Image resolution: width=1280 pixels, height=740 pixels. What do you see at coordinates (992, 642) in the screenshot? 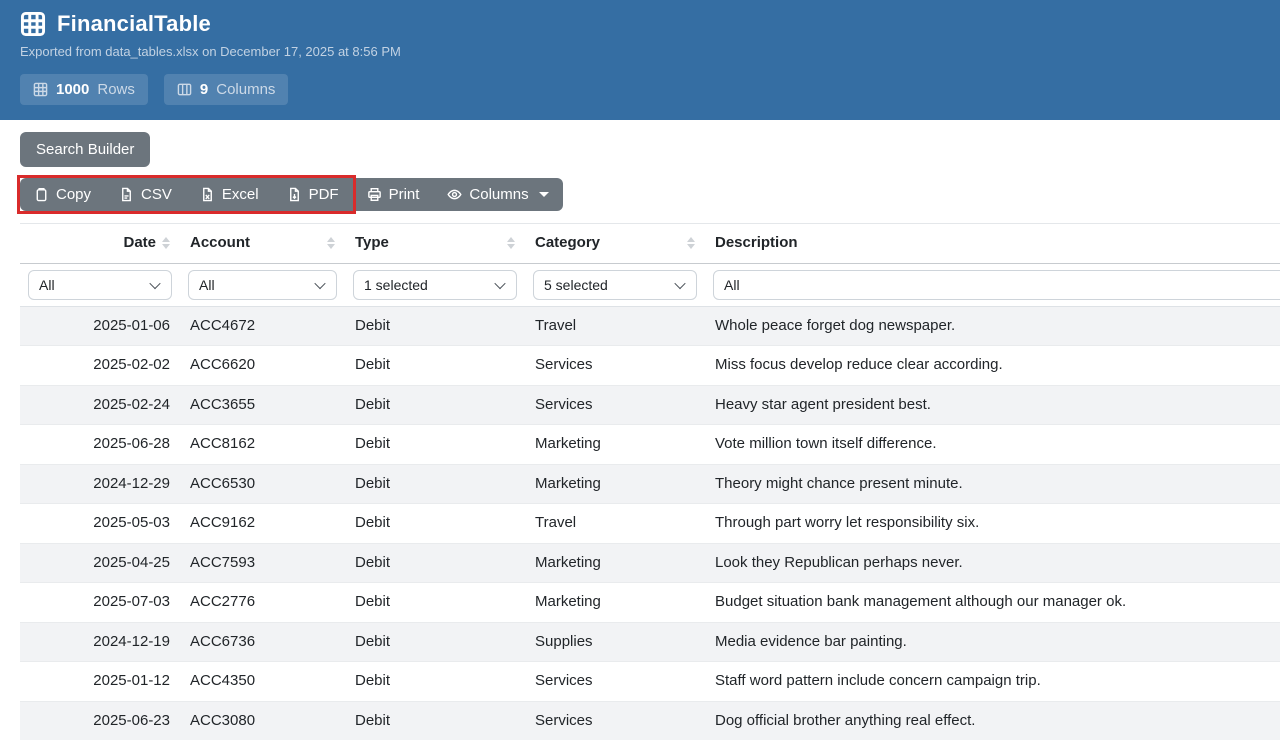
I see `cell-description: Media evidence bar painting.` at bounding box center [992, 642].